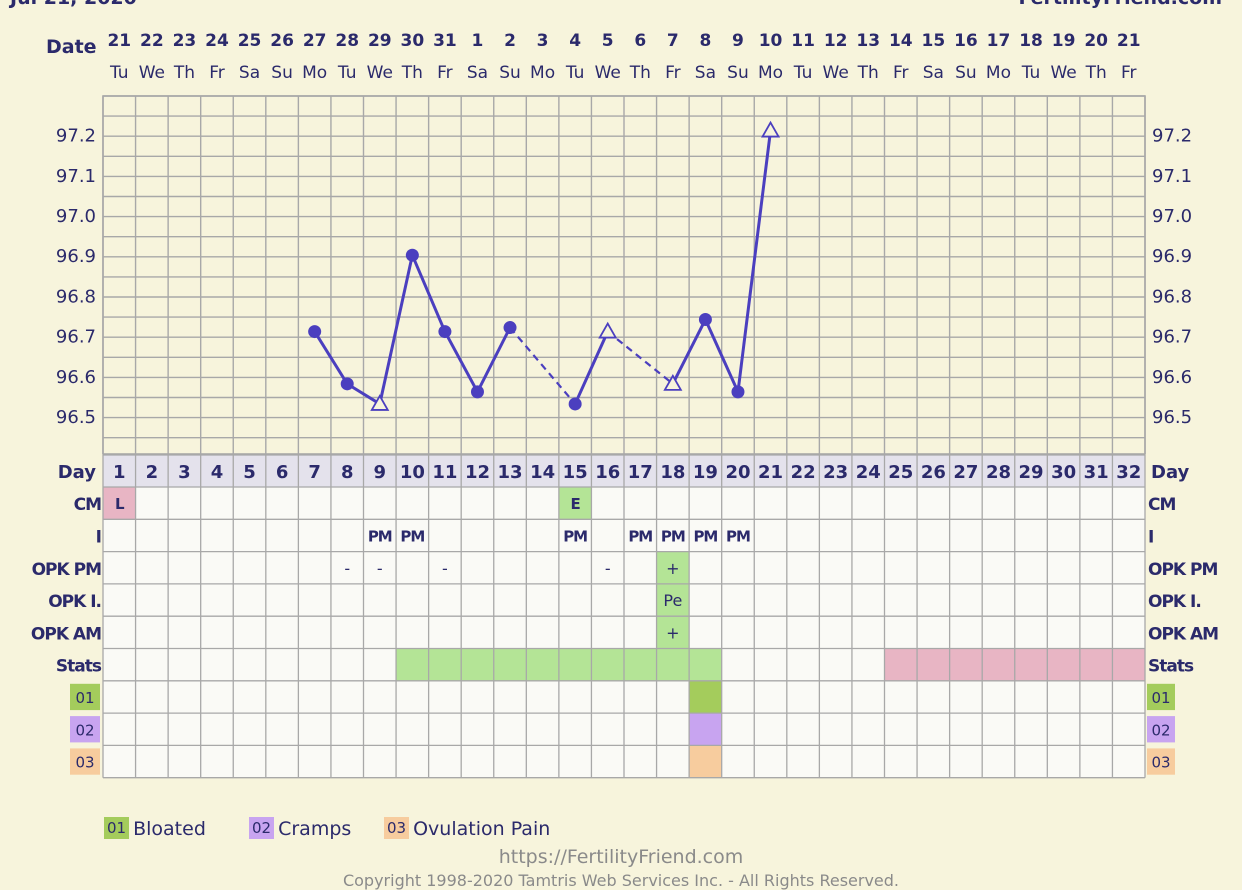 This screenshot has height=890, width=1242. What do you see at coordinates (84, 763) in the screenshot?
I see `symptom-code-left: 03` at bounding box center [84, 763].